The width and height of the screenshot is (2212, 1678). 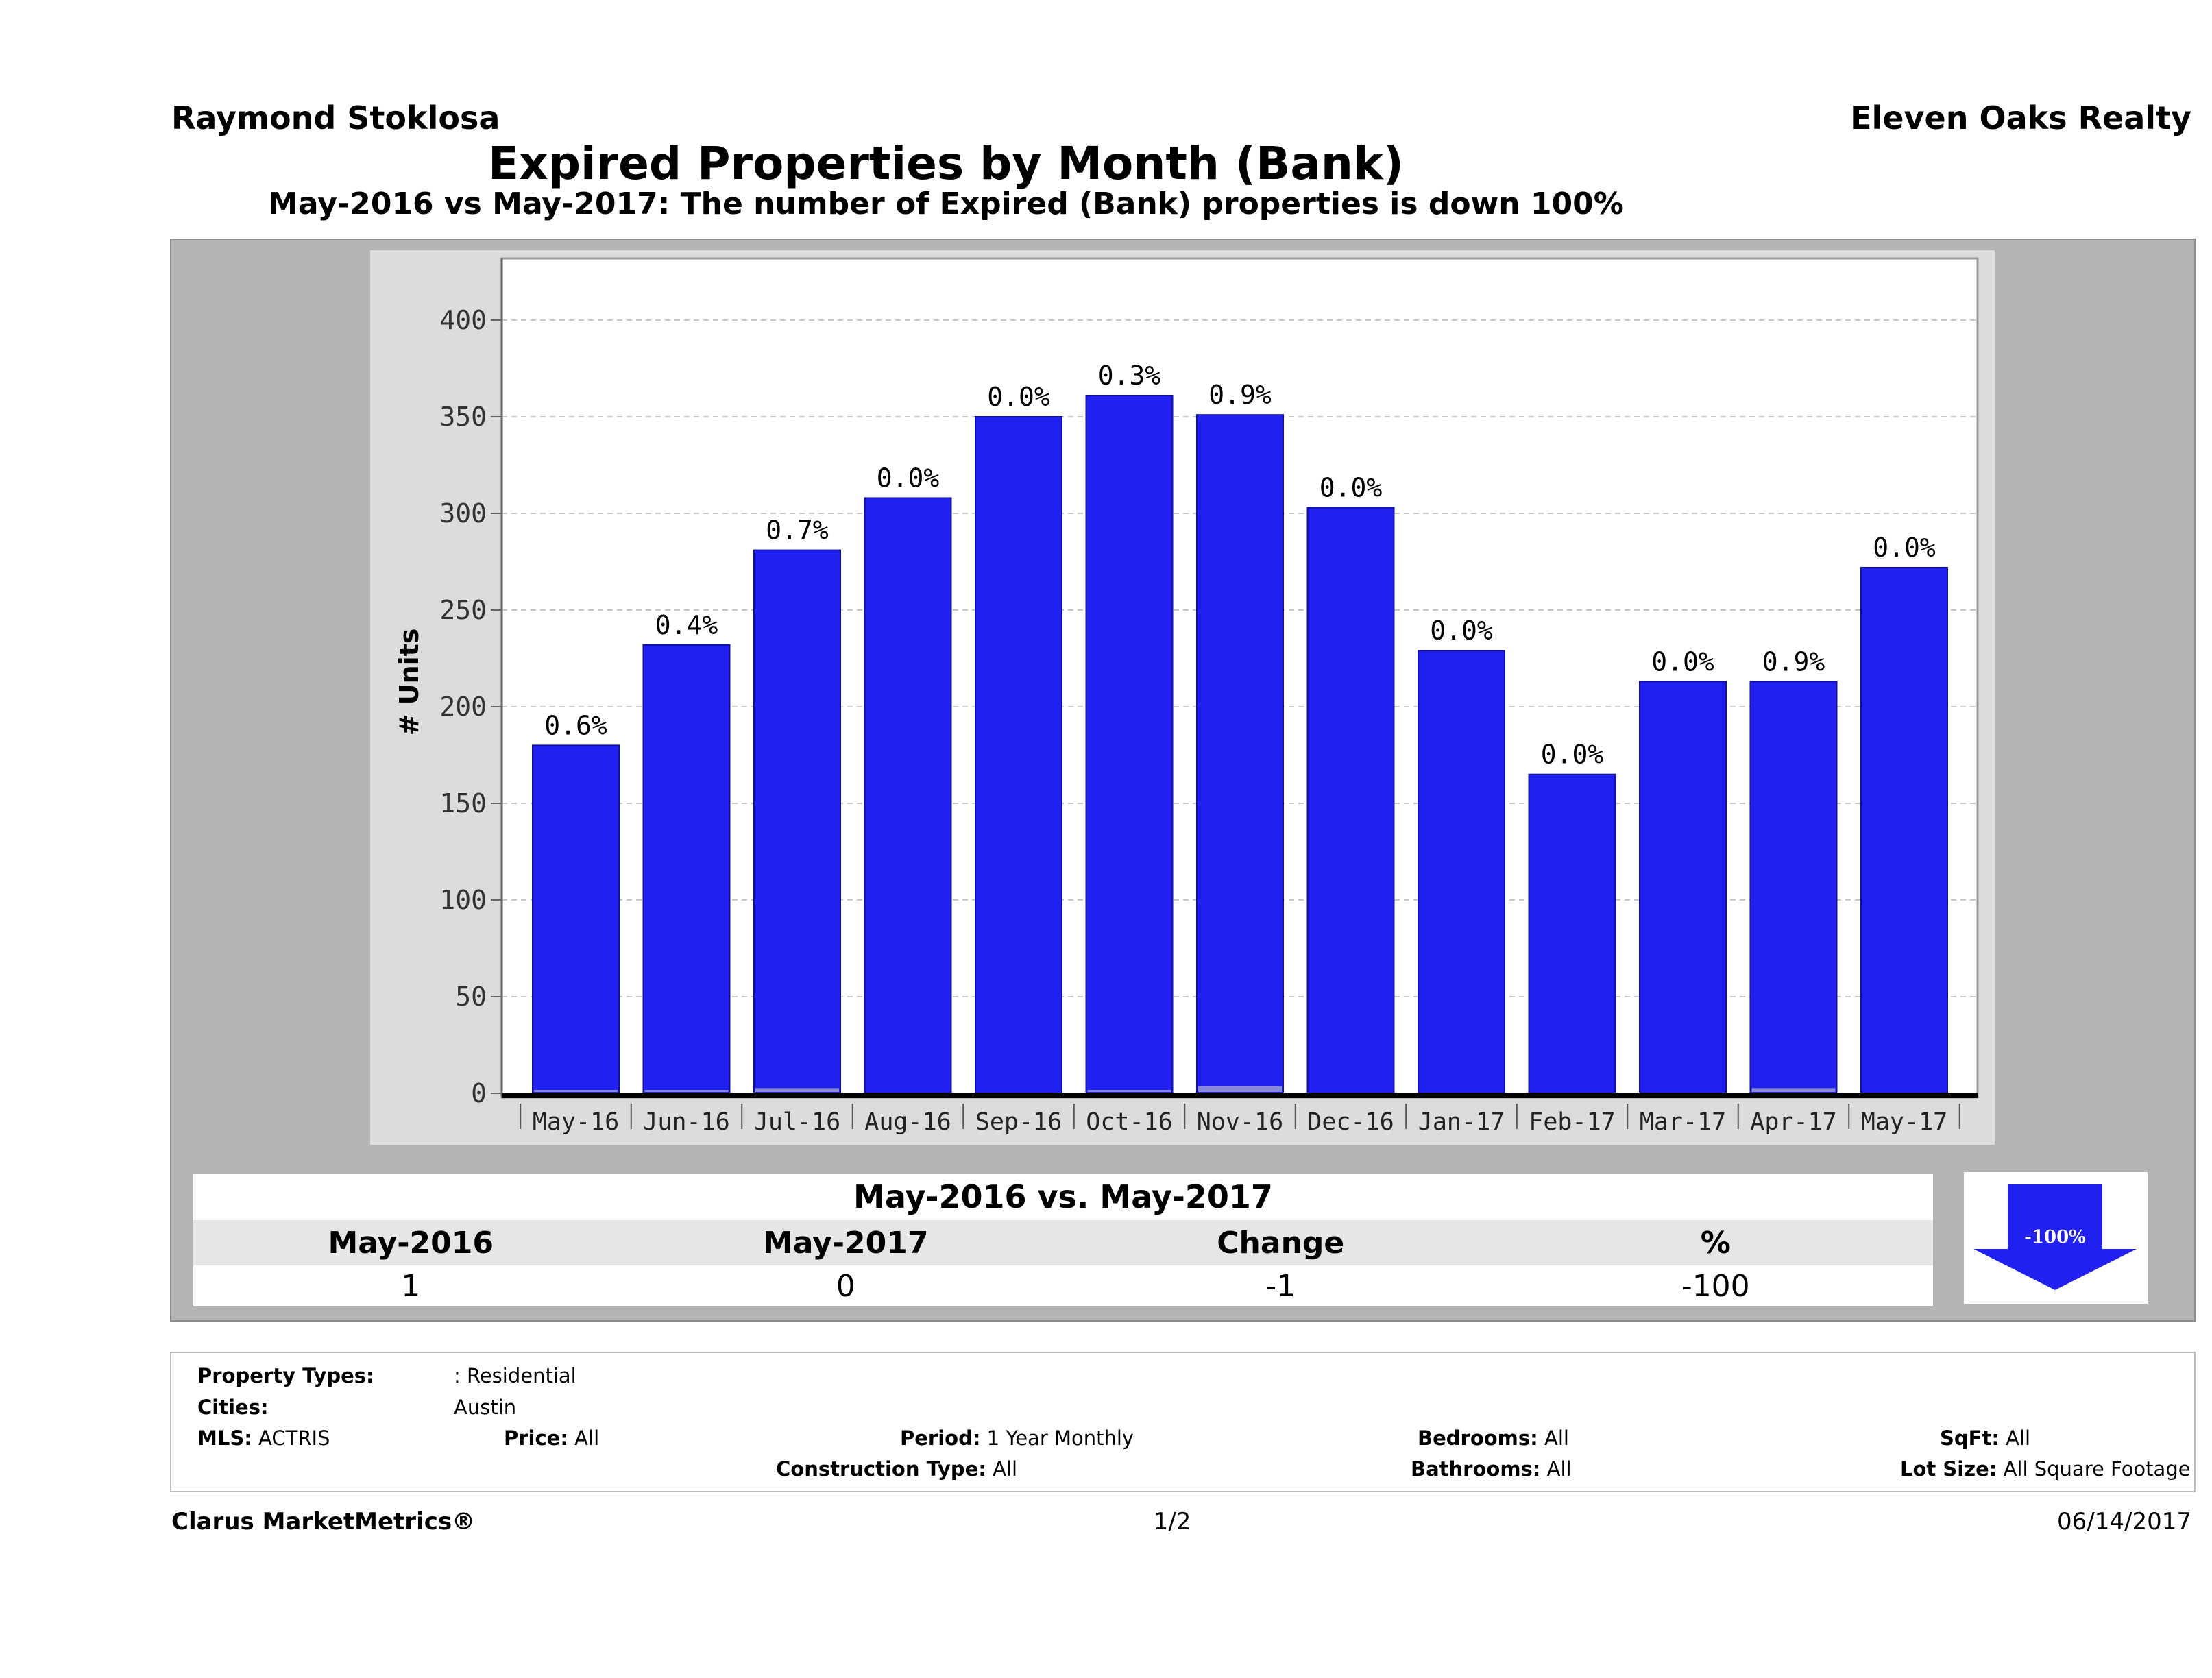 I want to click on comparison-title-text: May-2016 vs. May-2017, so click(x=1063, y=1196).